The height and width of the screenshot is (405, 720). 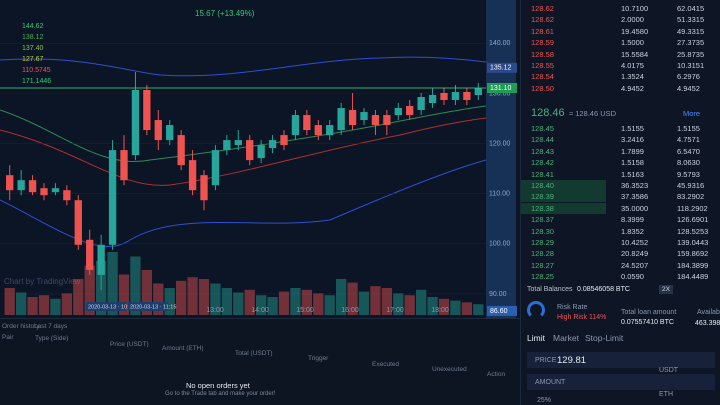 What do you see at coordinates (691, 65) in the screenshot?
I see `book-total: 10.3151` at bounding box center [691, 65].